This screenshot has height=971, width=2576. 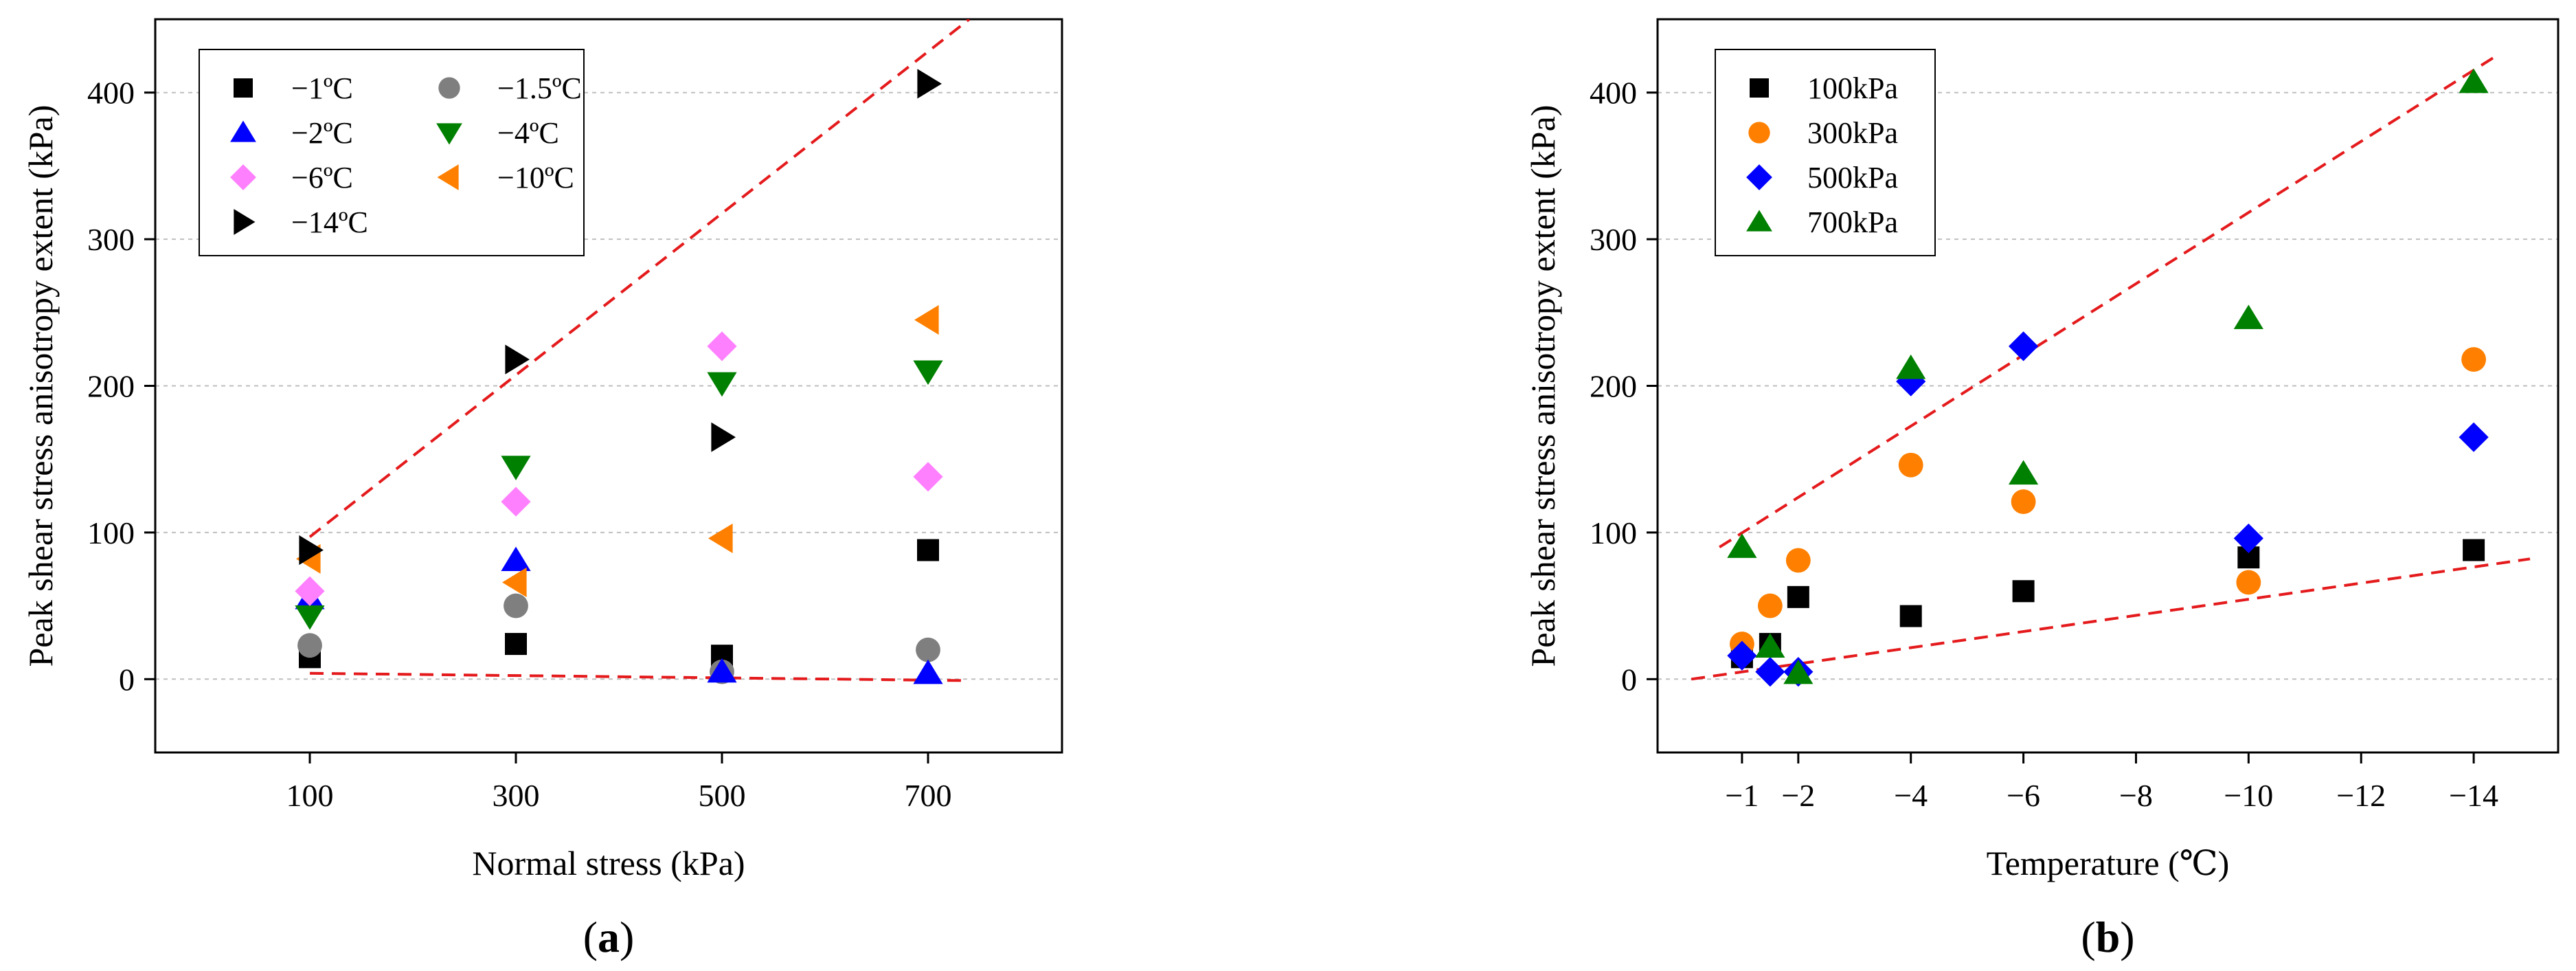 What do you see at coordinates (322, 88) in the screenshot?
I see `legend-label: −1ºC` at bounding box center [322, 88].